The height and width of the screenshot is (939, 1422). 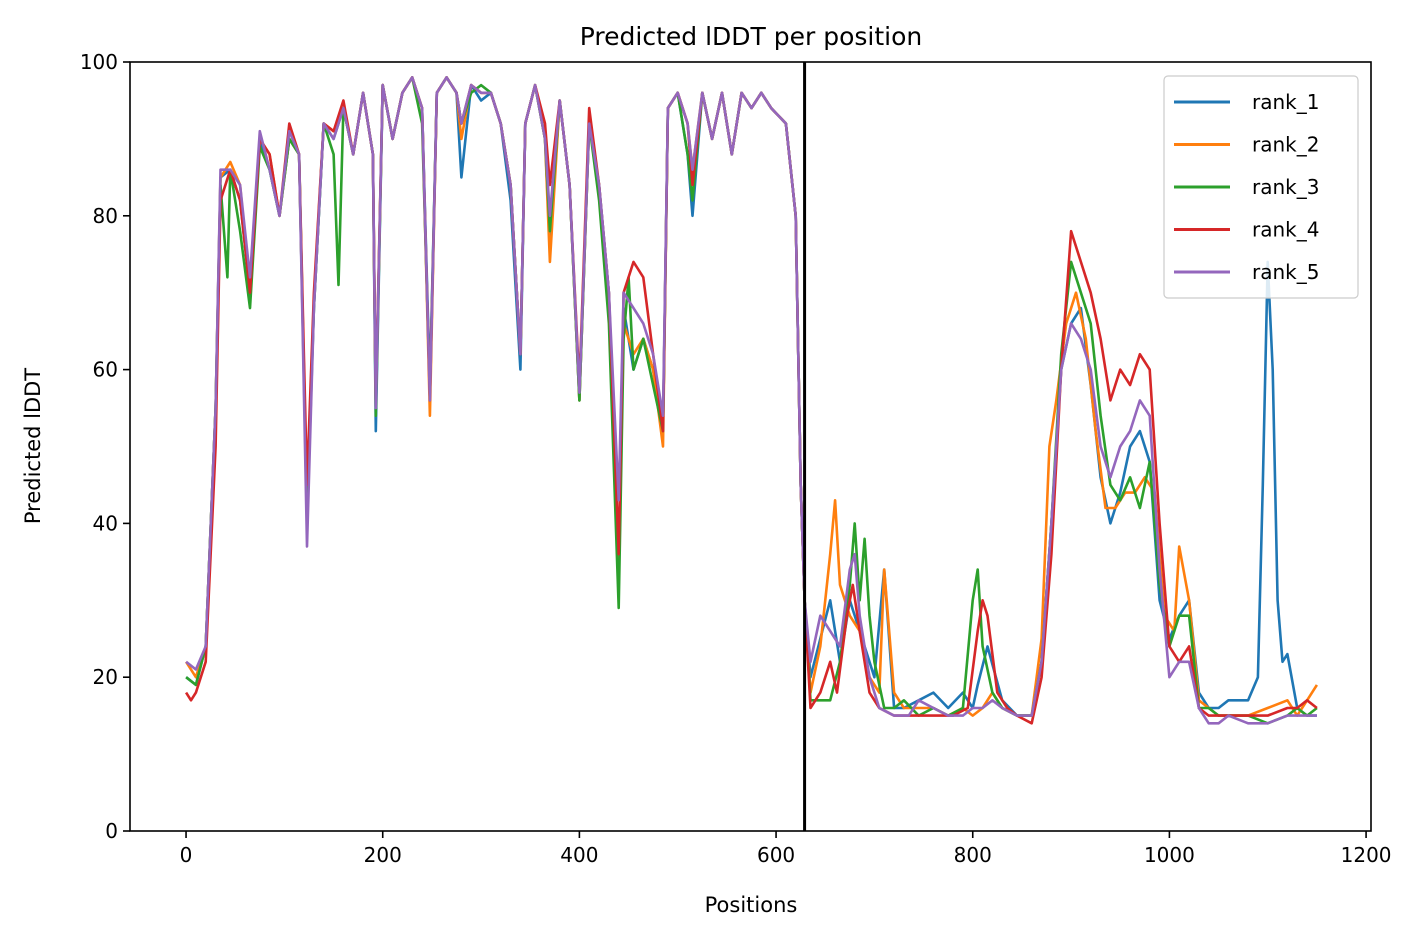 What do you see at coordinates (105, 677) in the screenshot?
I see `y-tick-label: 20` at bounding box center [105, 677].